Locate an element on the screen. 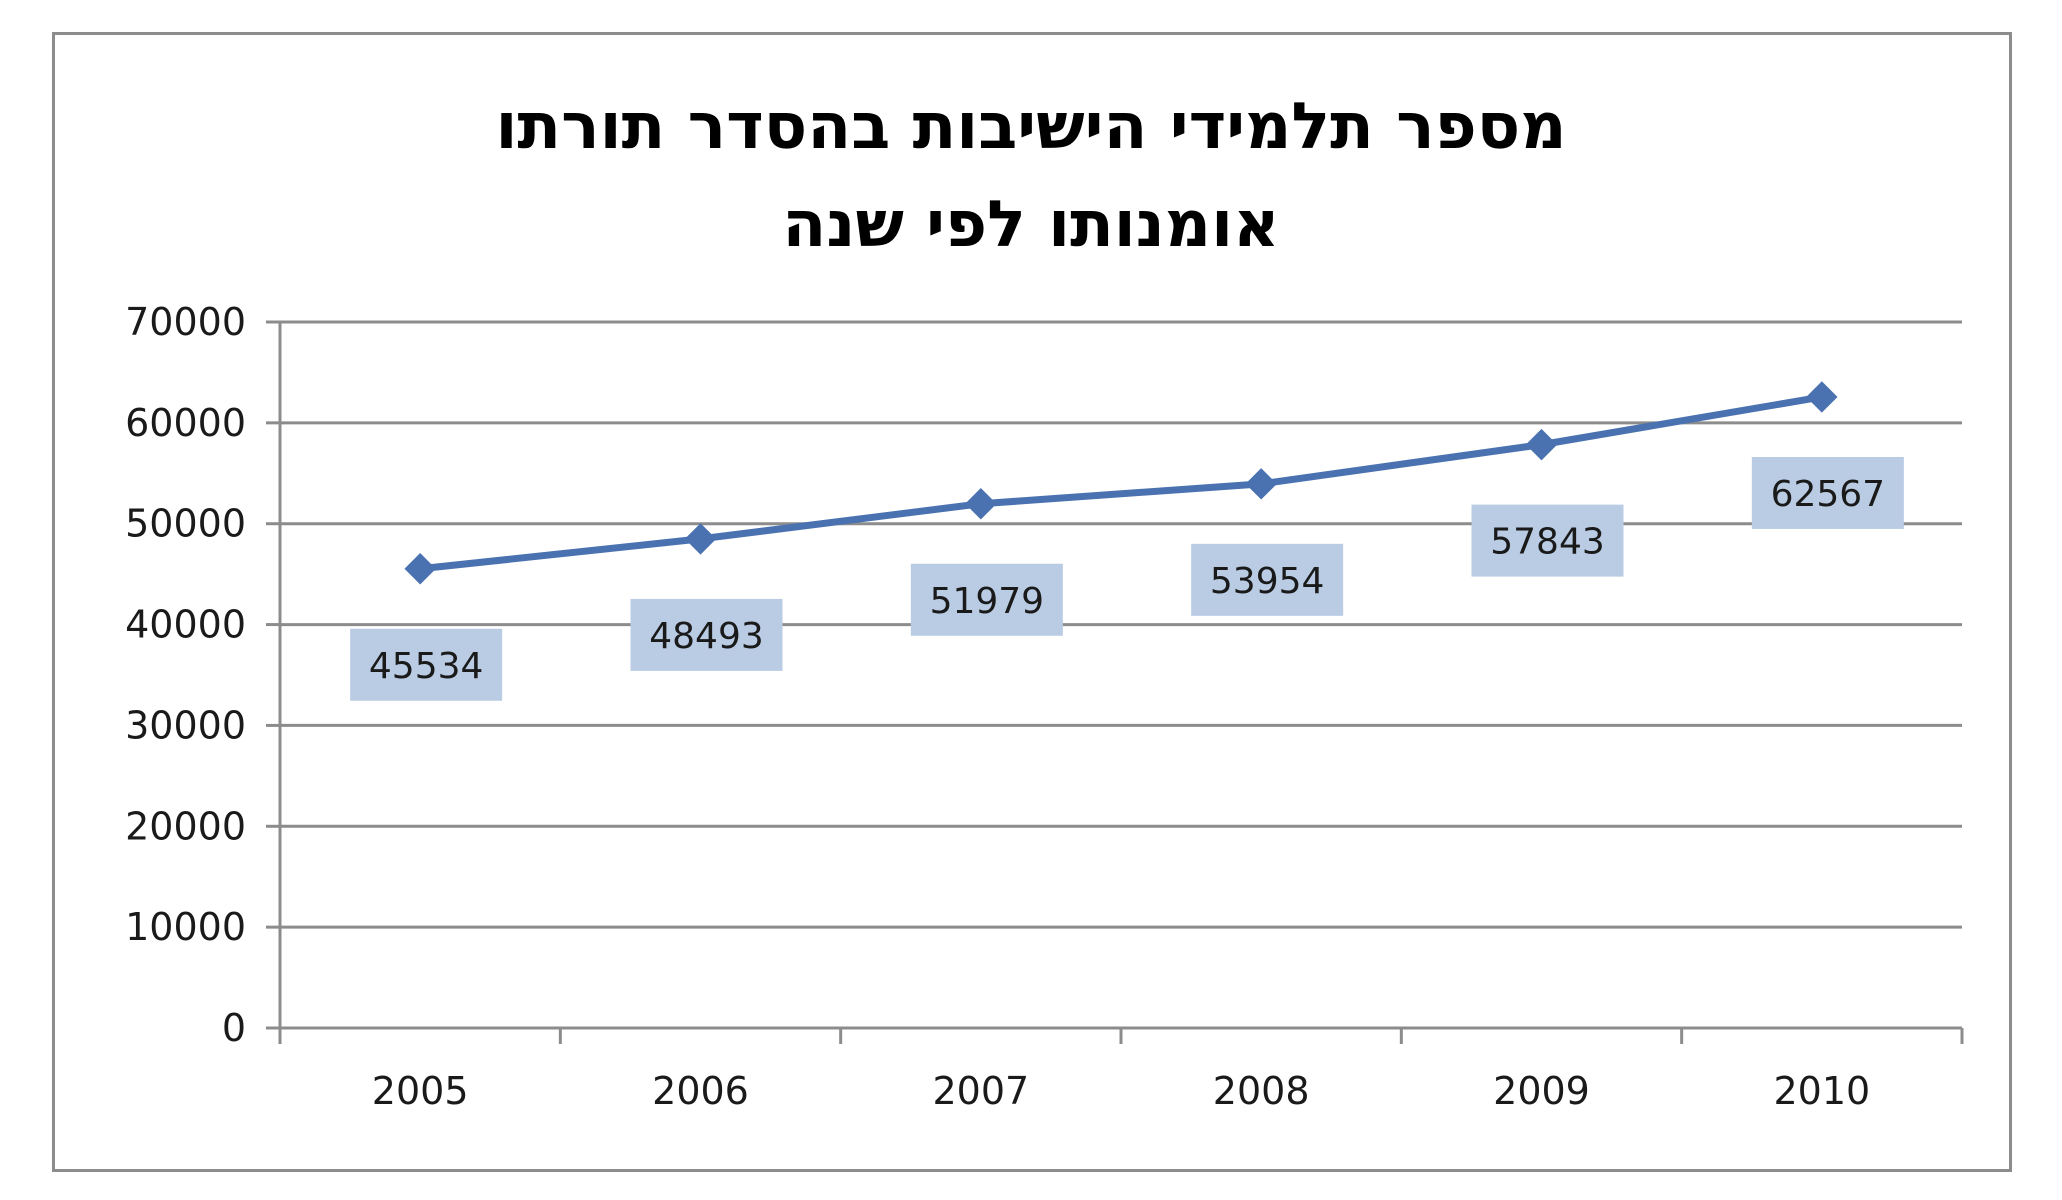  data-label: 53954 is located at coordinates (1267, 579).